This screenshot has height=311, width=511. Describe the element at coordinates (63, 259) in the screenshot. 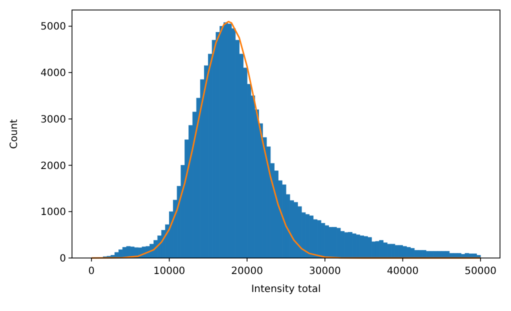

I see `y-tick-label: 0` at that location.